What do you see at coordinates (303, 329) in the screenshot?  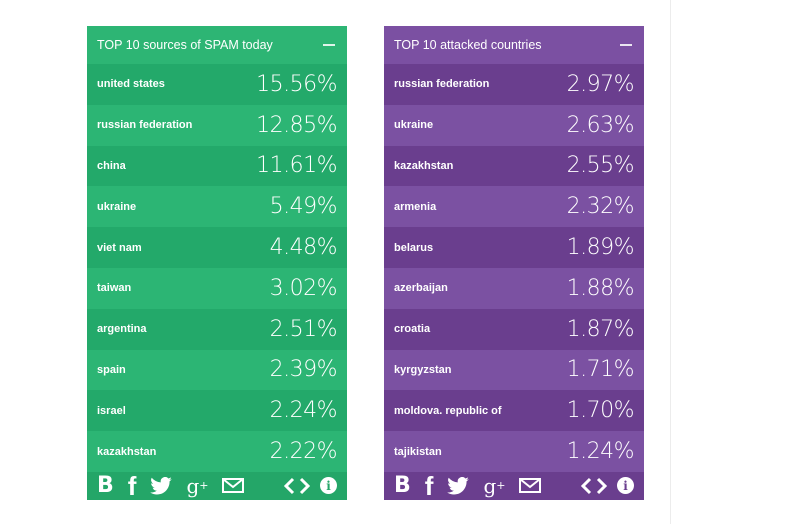 I see `percentage-value: 2.51%` at bounding box center [303, 329].